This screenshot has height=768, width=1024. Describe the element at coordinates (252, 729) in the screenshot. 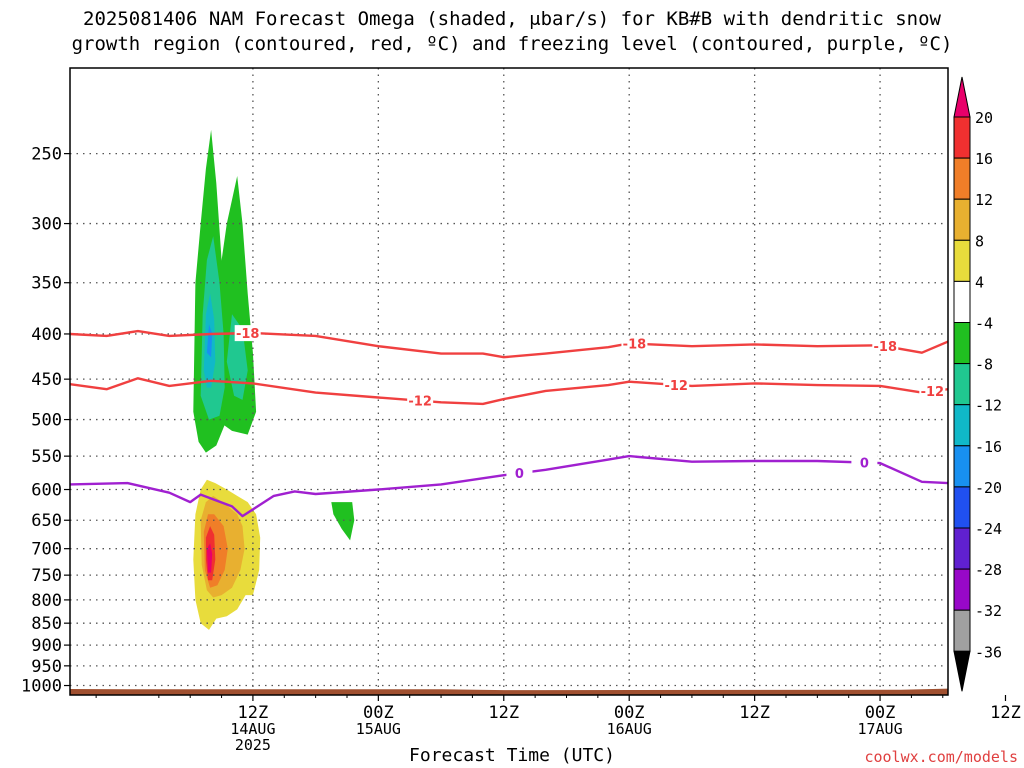

I see `x-tick-label-12-1: 14AUG` at that location.